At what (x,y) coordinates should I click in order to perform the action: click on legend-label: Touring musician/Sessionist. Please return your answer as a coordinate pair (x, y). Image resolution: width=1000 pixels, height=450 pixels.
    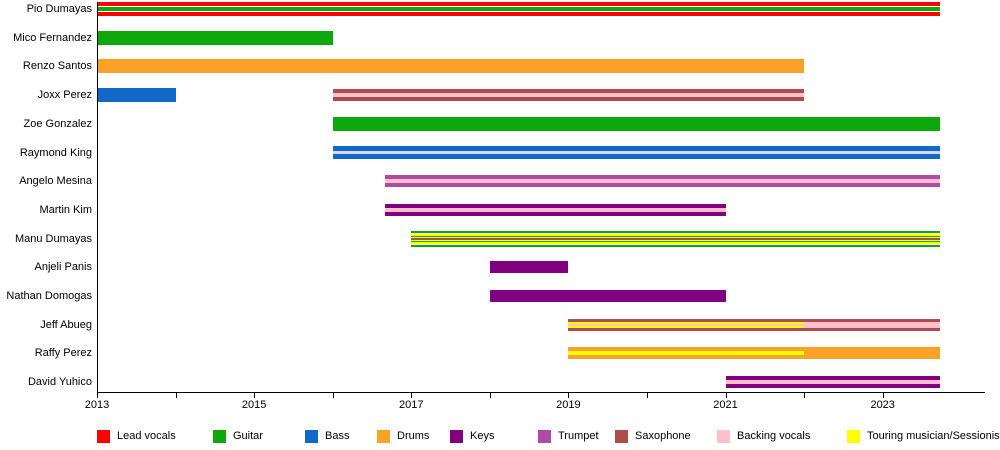
    Looking at the image, I should click on (933, 436).